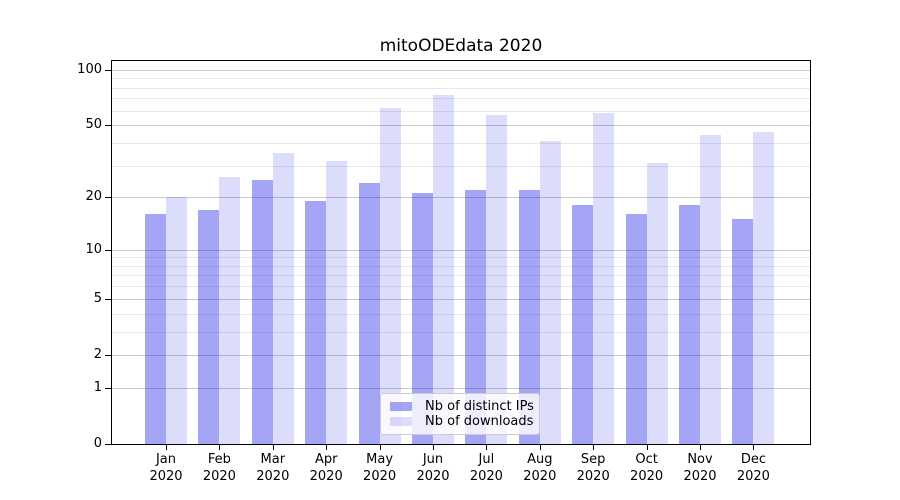 This screenshot has height=500, width=900. I want to click on x-tick-label-month: Dec, so click(753, 459).